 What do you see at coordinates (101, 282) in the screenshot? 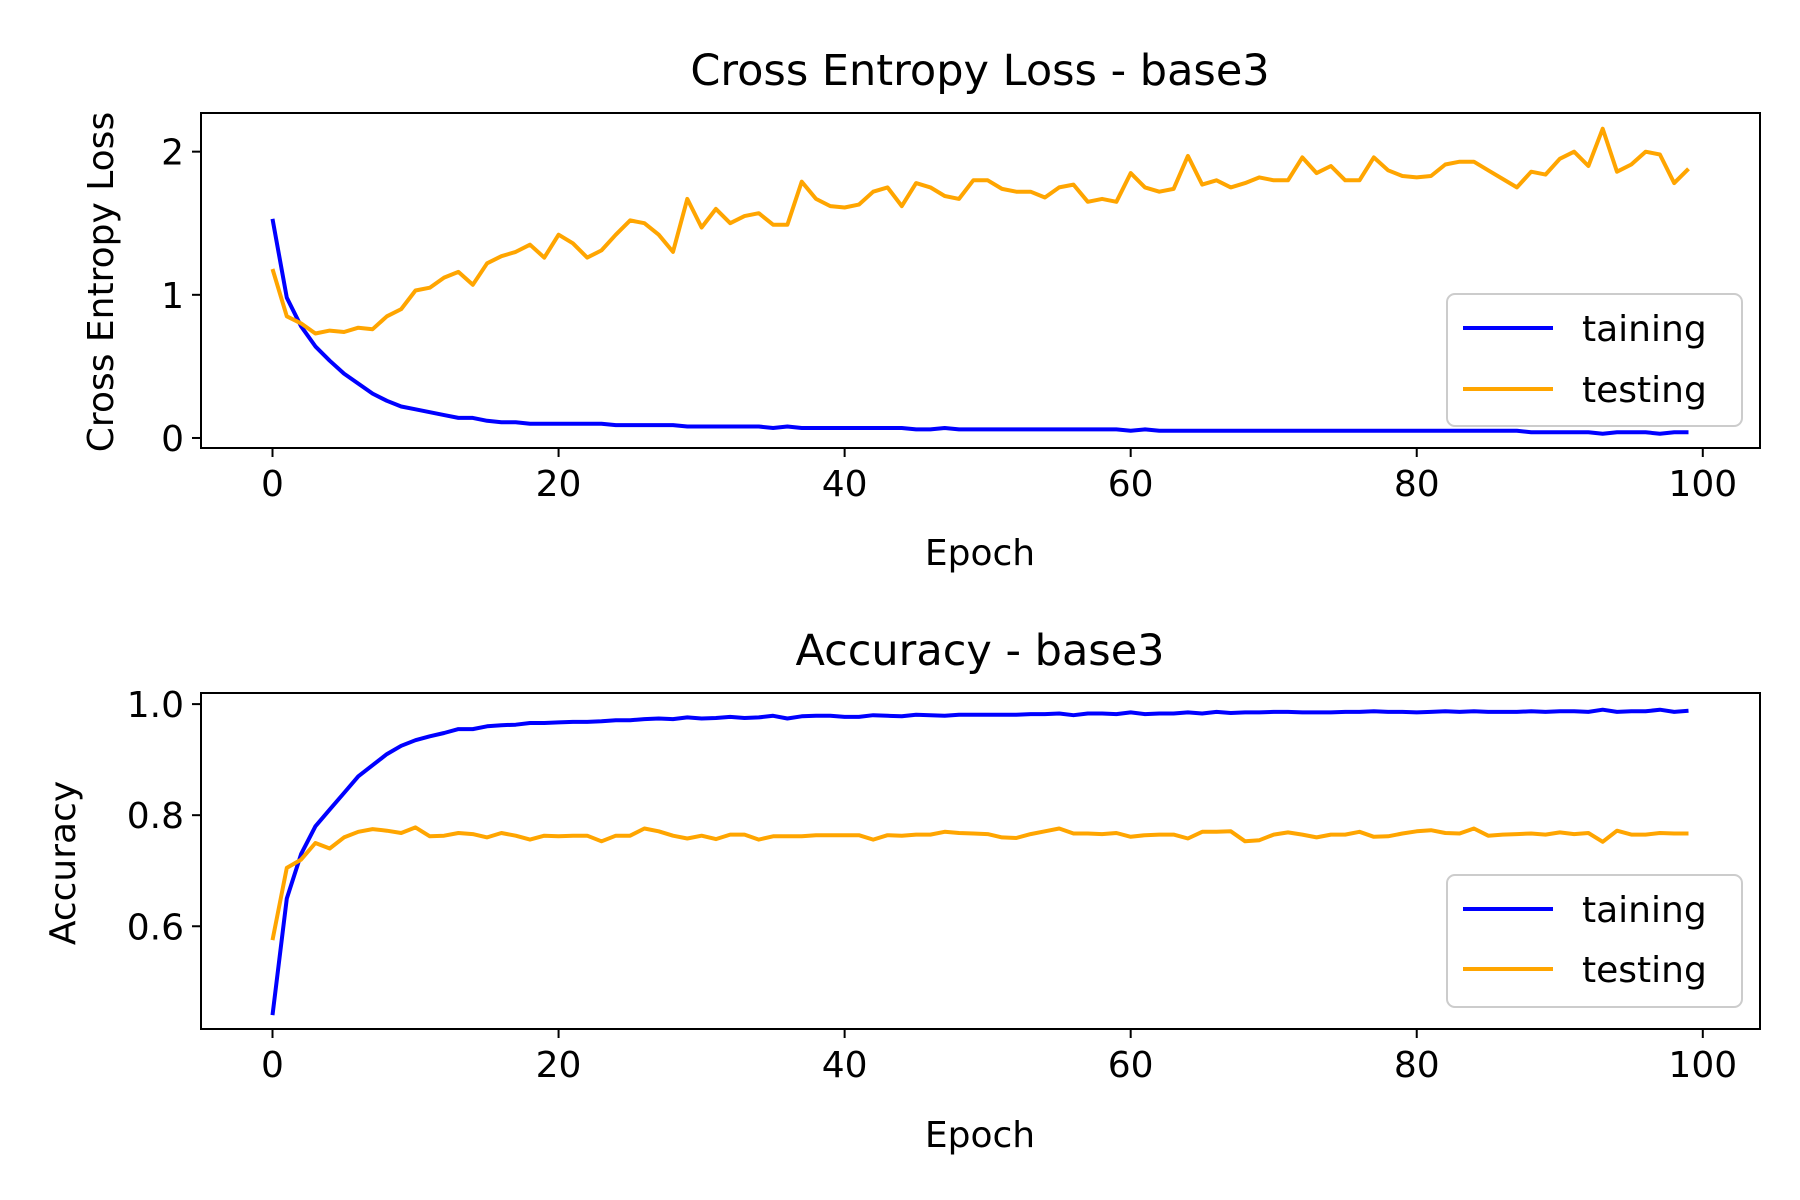
I see `loss-y-axis-label: Cross Entropy Loss` at bounding box center [101, 282].